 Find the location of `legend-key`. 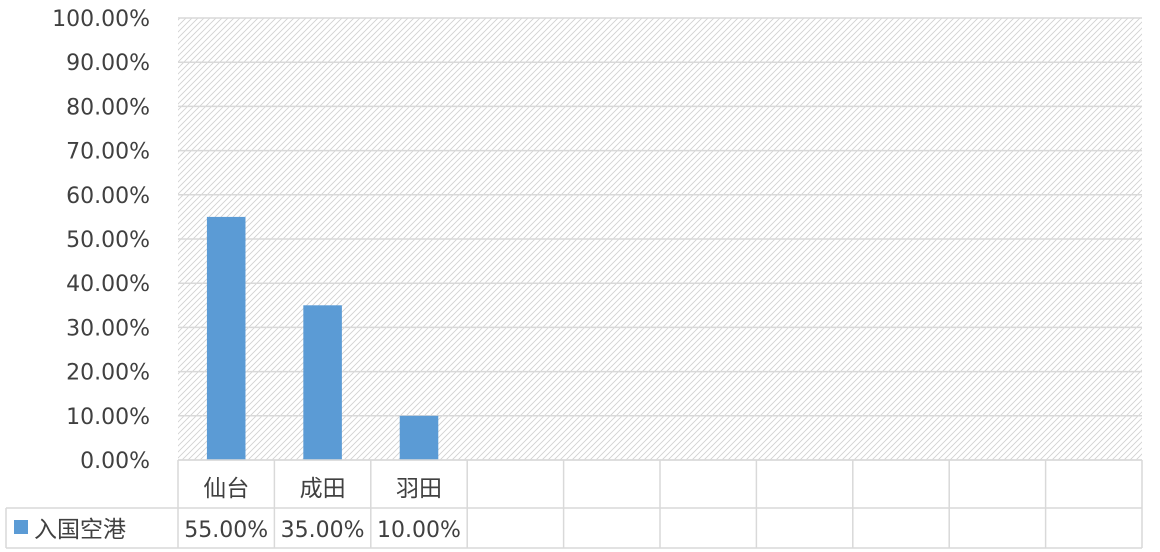

legend-key is located at coordinates (21, 527).